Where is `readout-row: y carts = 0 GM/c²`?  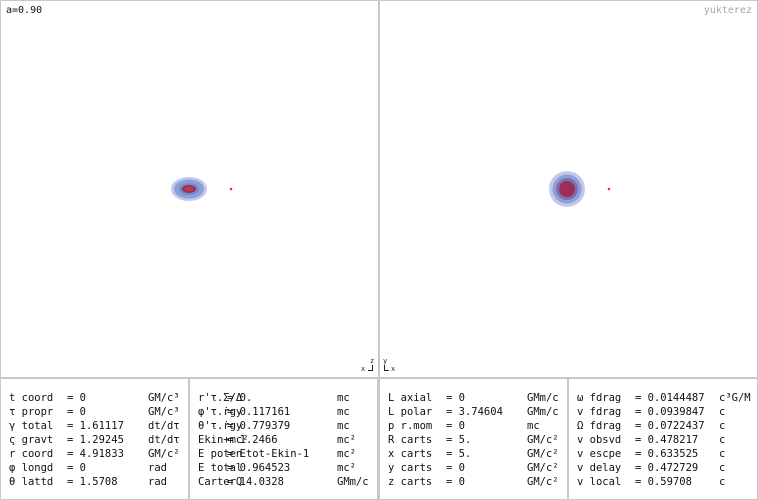
readout-row: y carts = 0 GM/c² is located at coordinates (477, 468).